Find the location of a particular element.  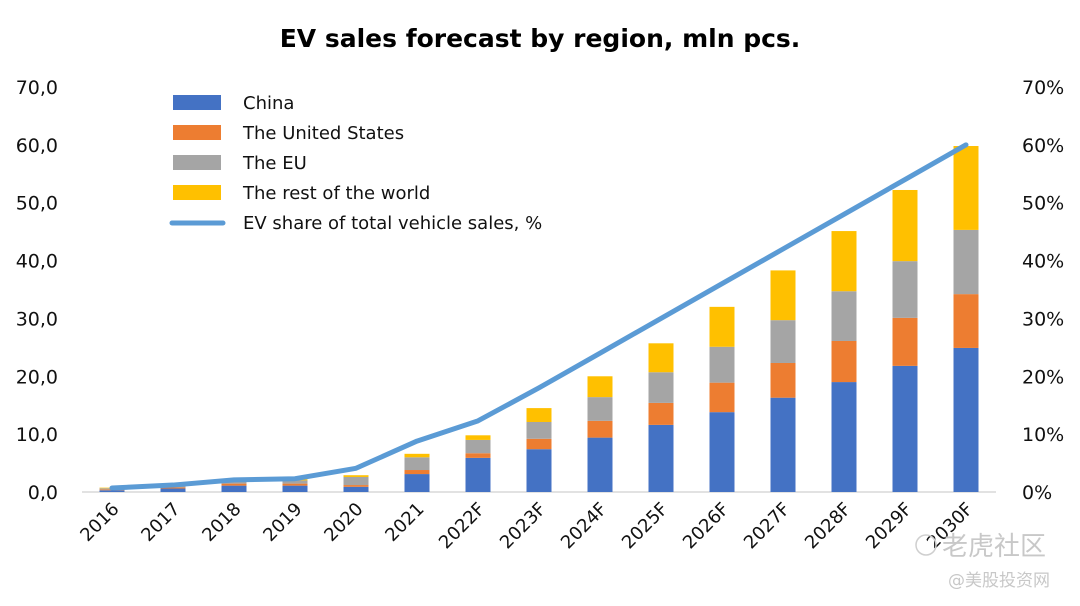

x-tick-label: 2018 is located at coordinates (221, 522).